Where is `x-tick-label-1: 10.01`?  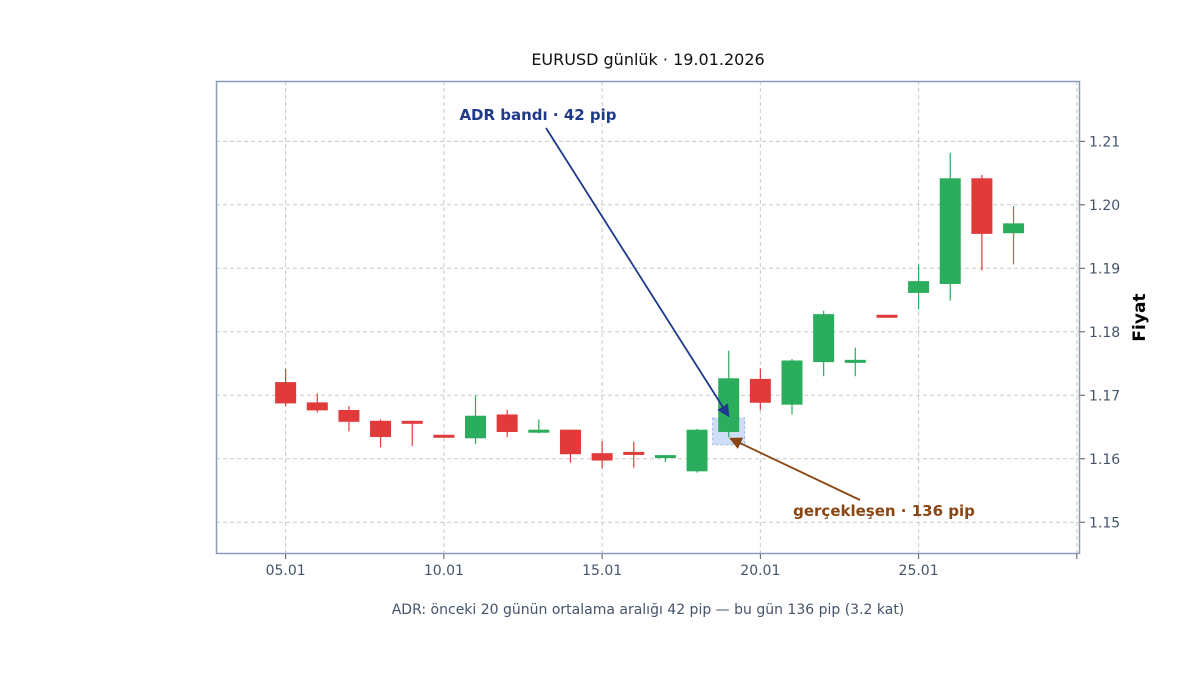
x-tick-label-1: 10.01 is located at coordinates (444, 571).